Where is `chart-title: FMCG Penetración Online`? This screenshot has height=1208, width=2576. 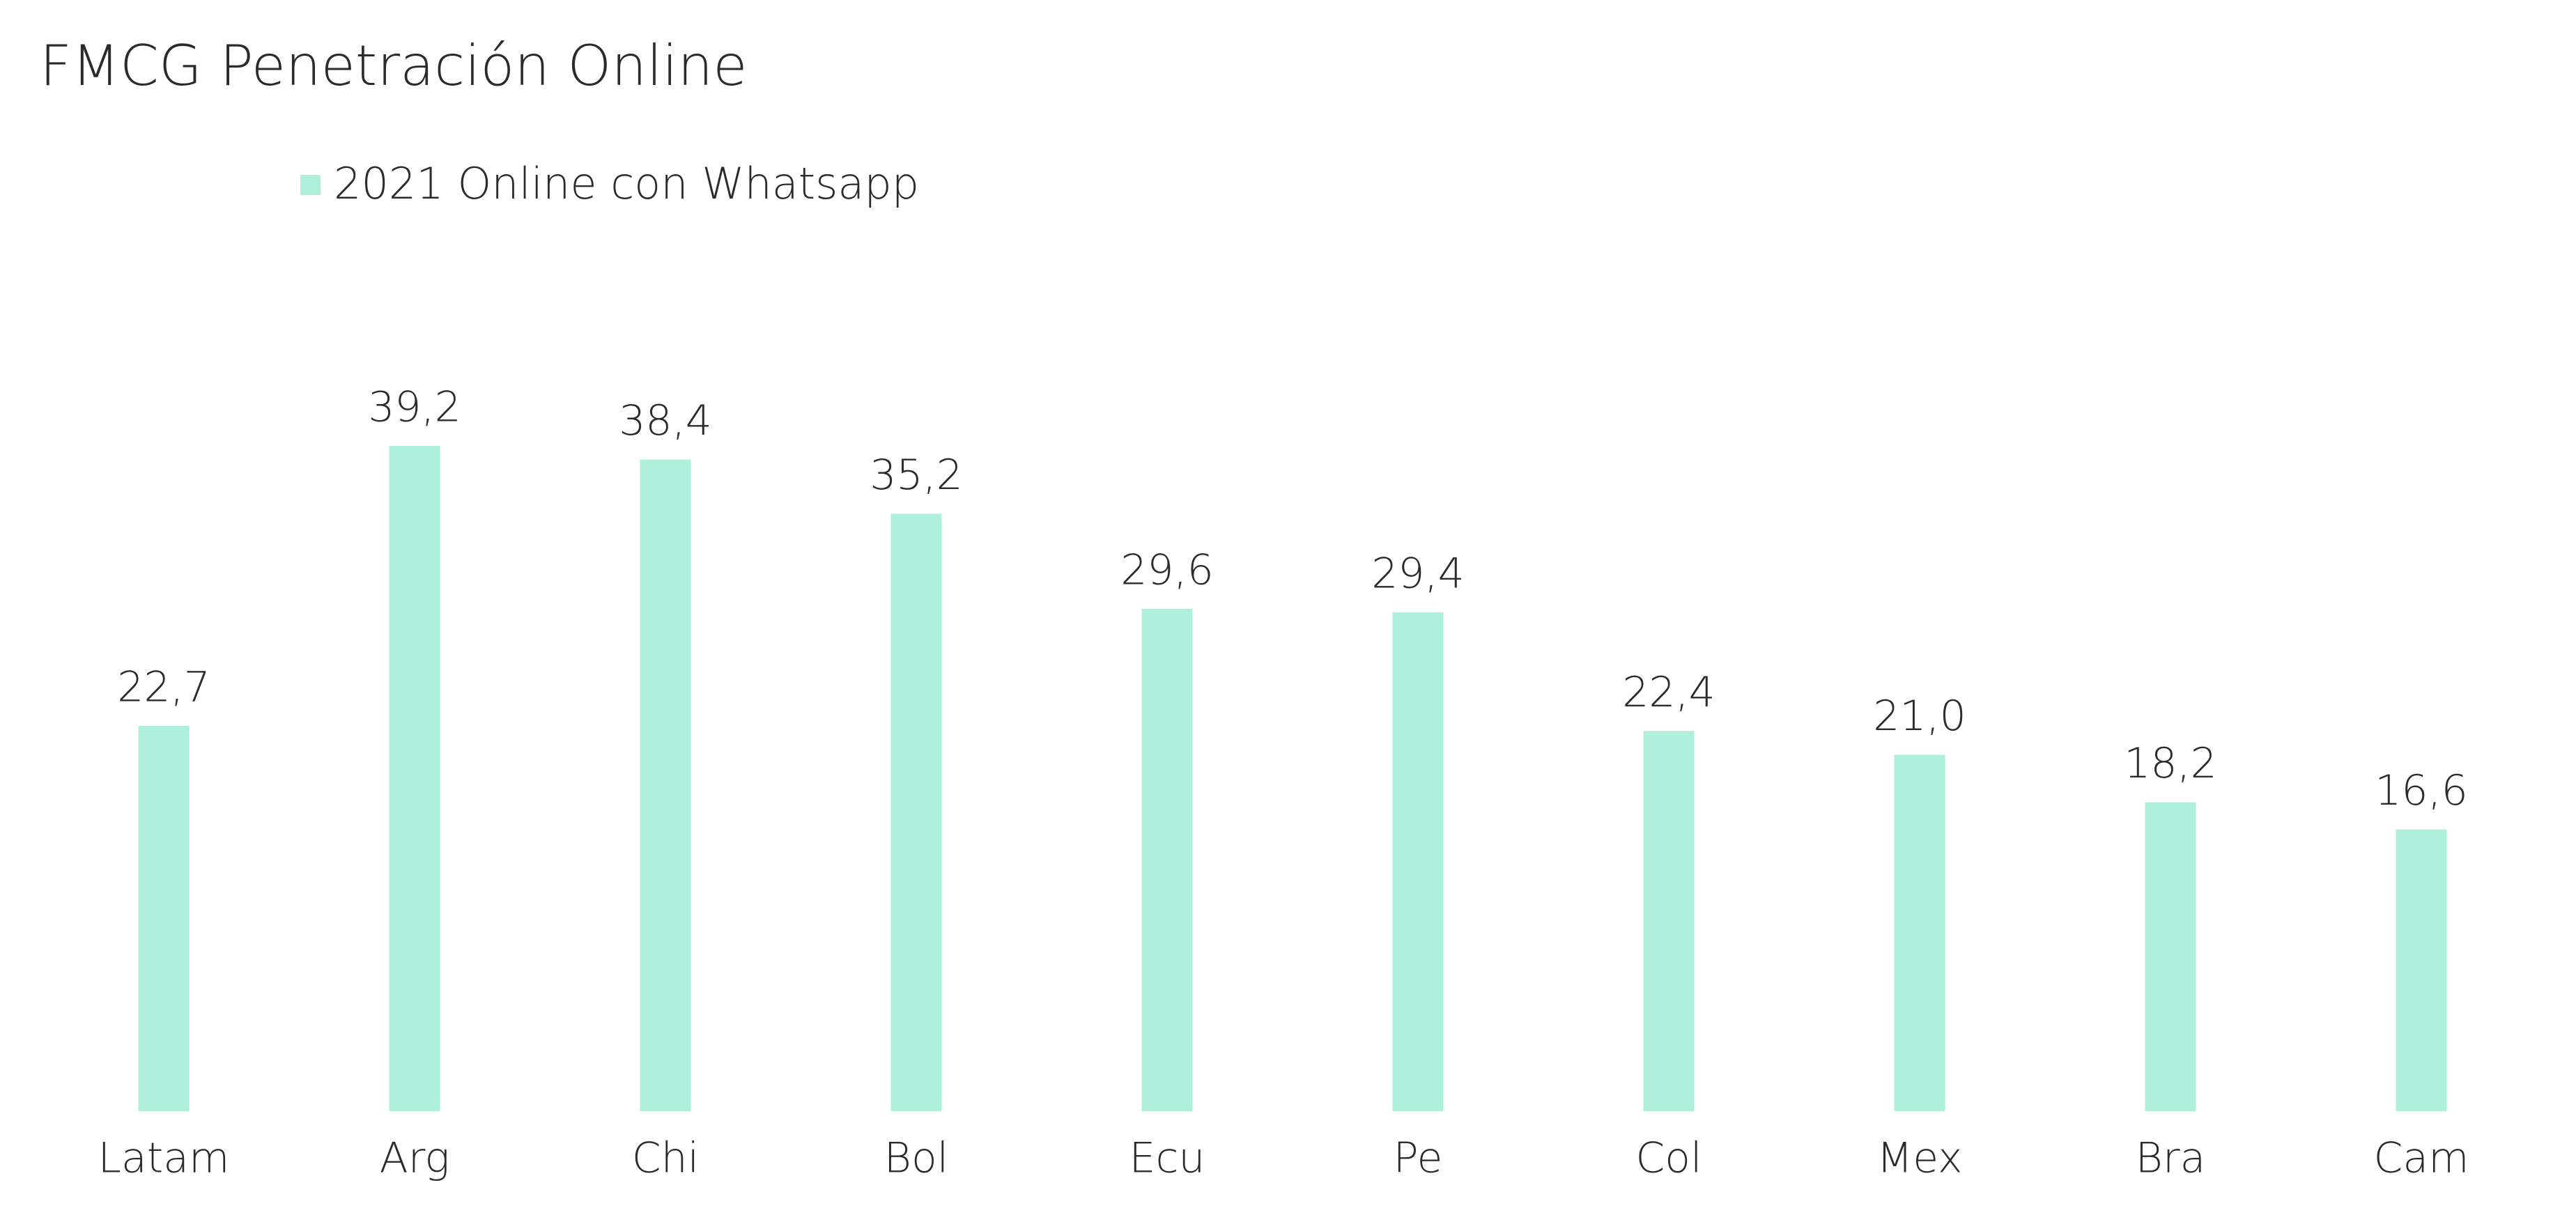
chart-title: FMCG Penetración Online is located at coordinates (394, 66).